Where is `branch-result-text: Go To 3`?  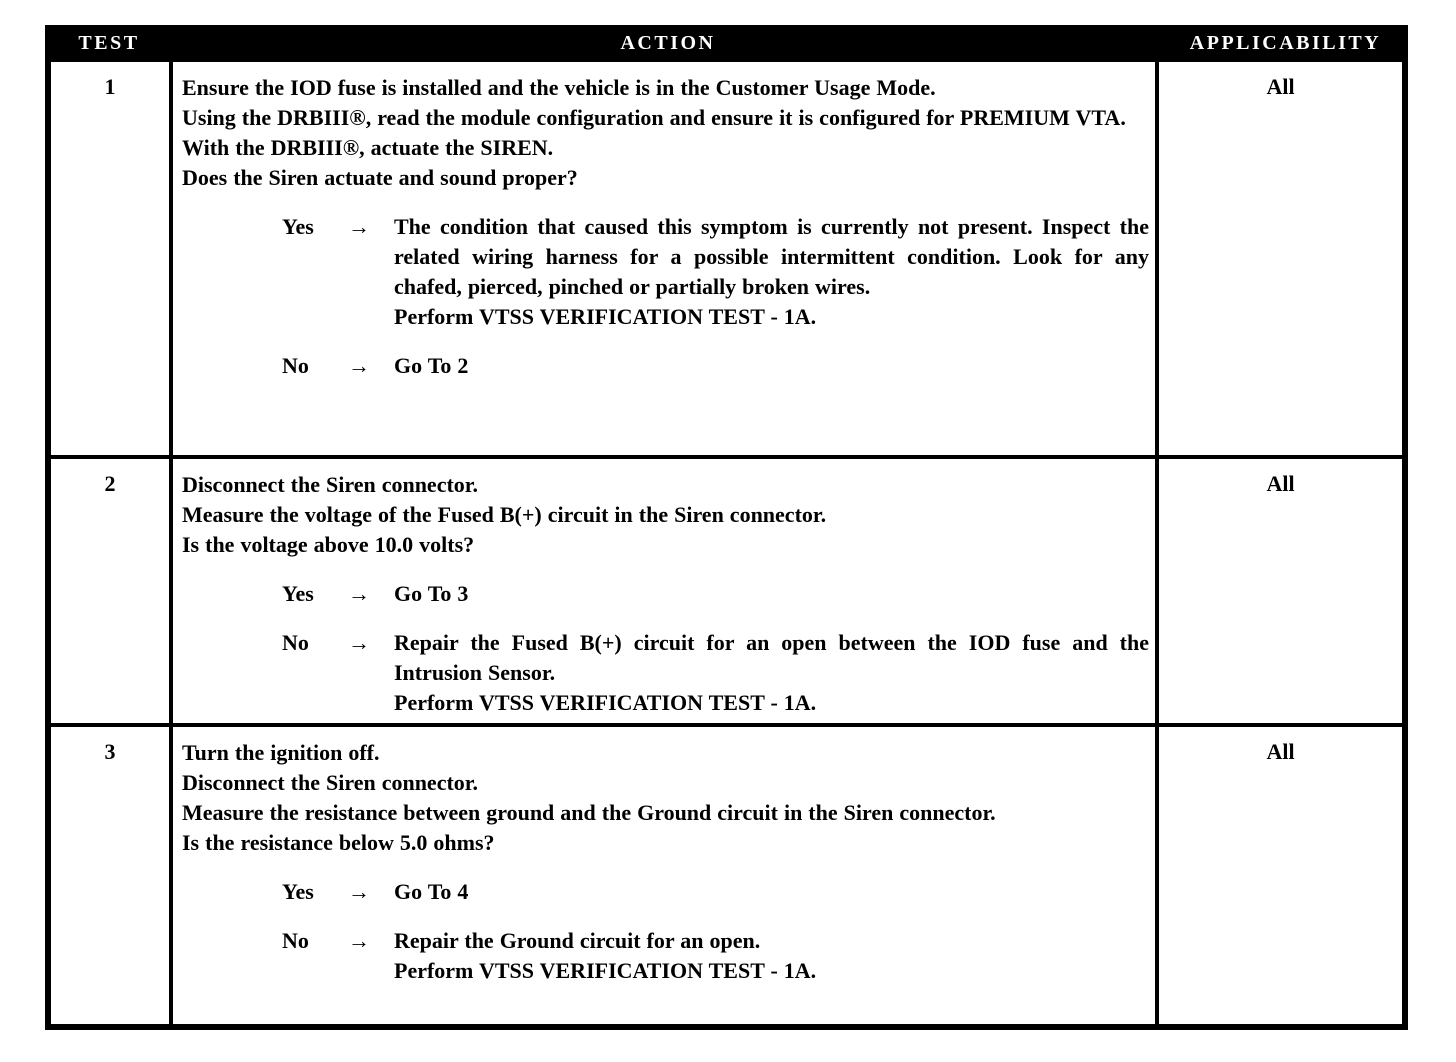 branch-result-text: Go To 3 is located at coordinates (431, 593).